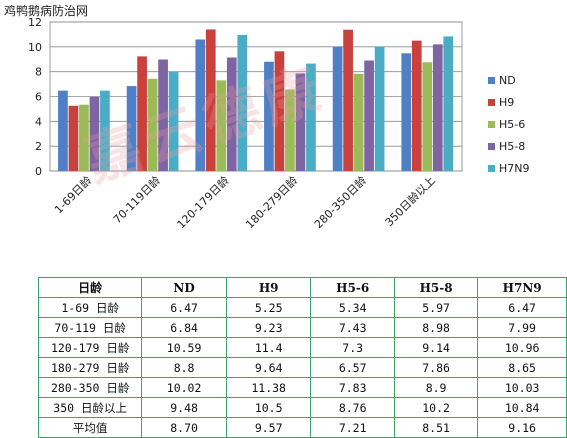 This screenshot has height=438, width=567. Describe the element at coordinates (268, 427) in the screenshot. I see `table-cell: 9.57` at that location.